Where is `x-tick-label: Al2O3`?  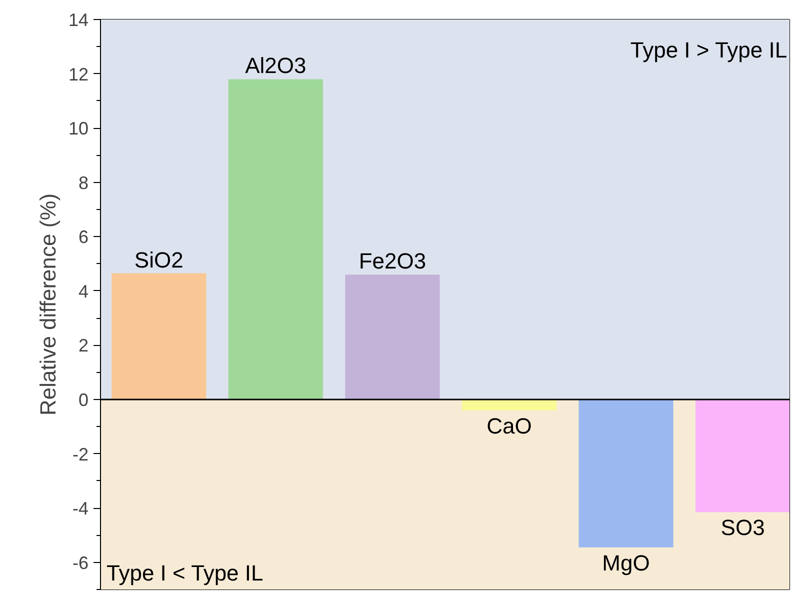
x-tick-label: Al2O3 is located at coordinates (275, 65).